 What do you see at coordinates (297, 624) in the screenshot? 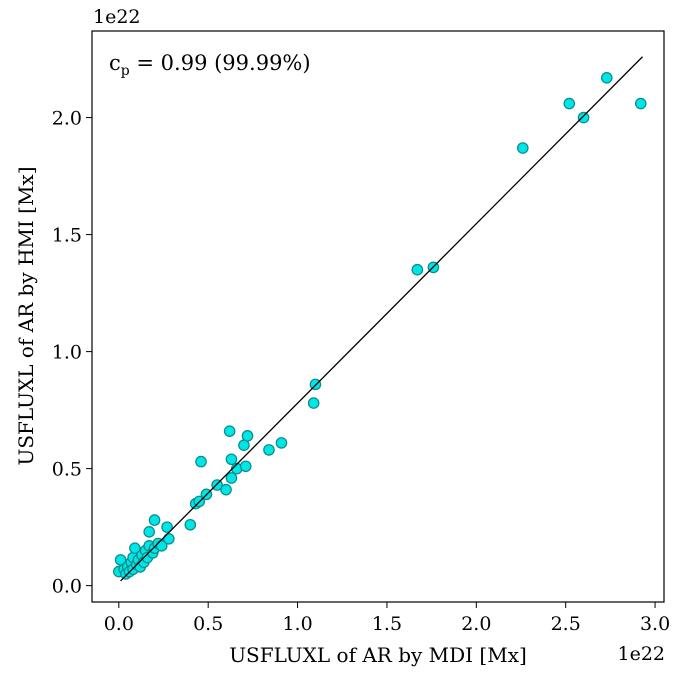
I see `x-tick-label: 1.0` at bounding box center [297, 624].